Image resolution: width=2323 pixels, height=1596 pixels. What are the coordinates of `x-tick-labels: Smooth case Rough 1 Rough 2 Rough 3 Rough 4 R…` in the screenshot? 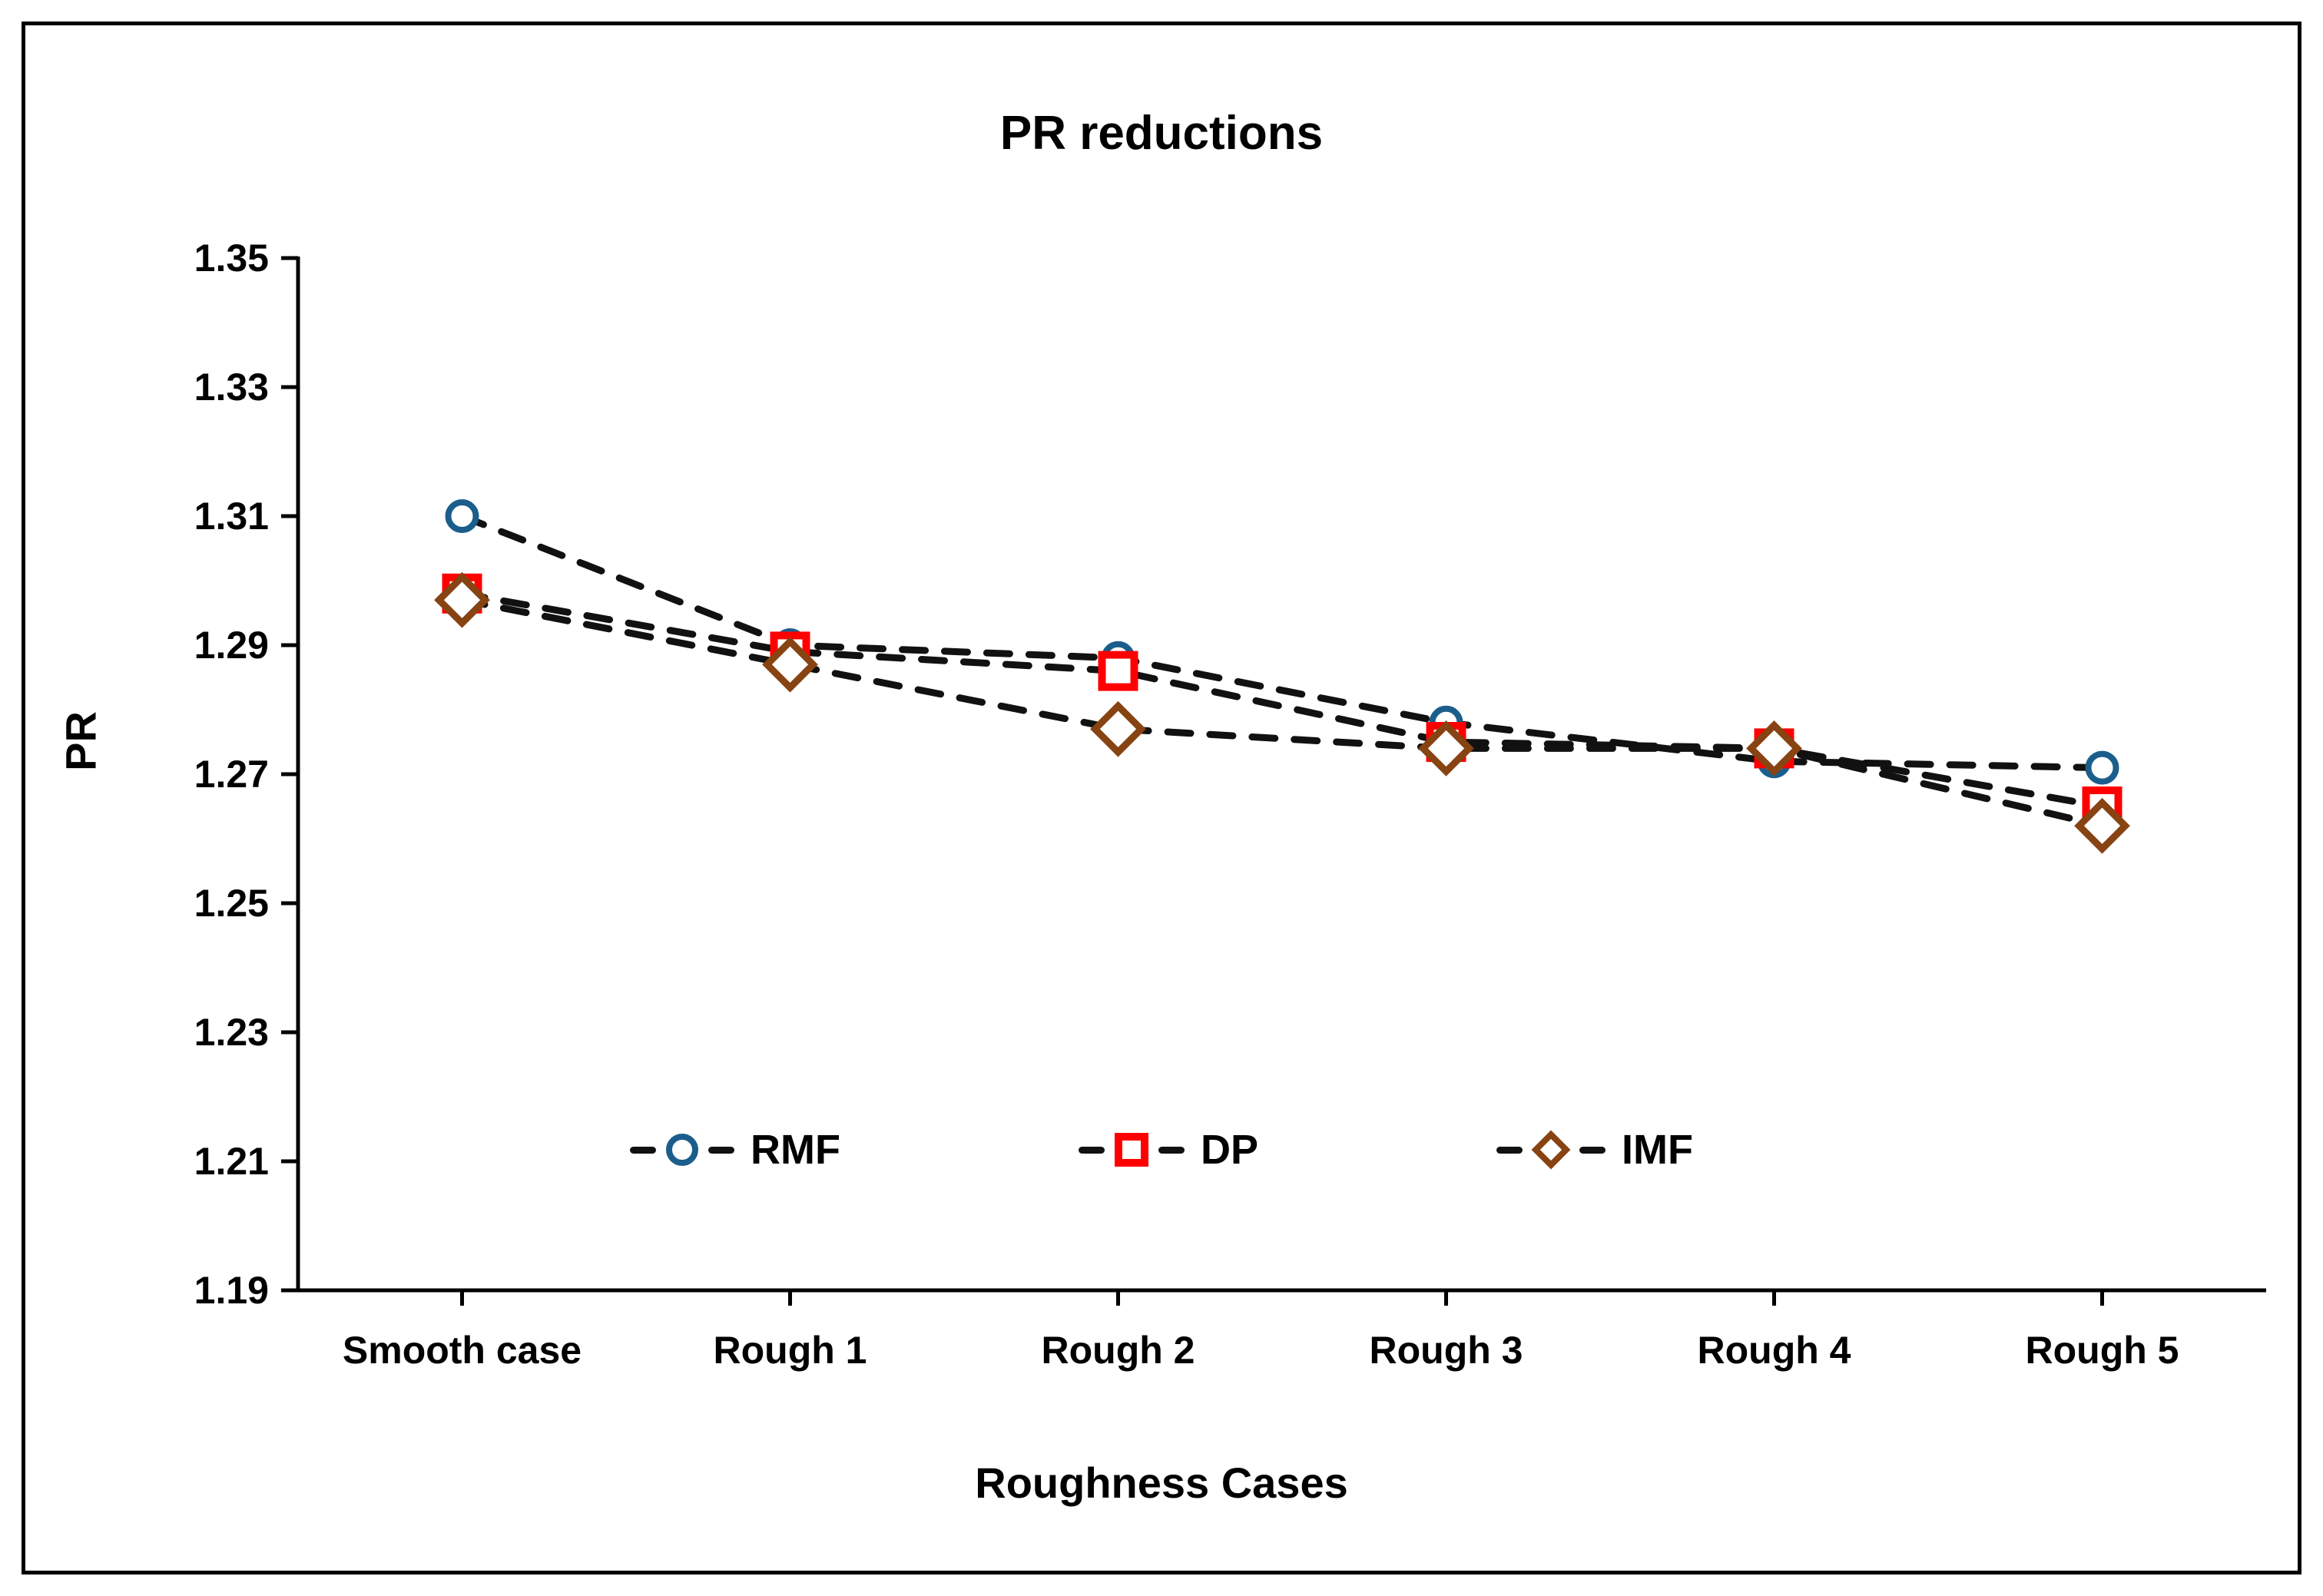 It's located at (1261, 1350).